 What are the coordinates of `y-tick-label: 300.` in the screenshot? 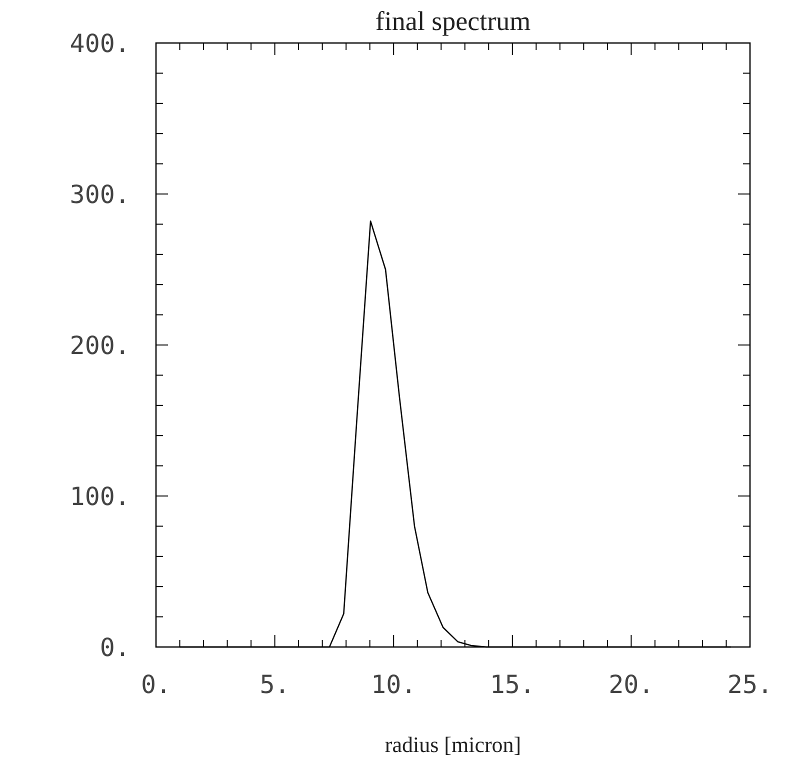 It's located at (100, 194).